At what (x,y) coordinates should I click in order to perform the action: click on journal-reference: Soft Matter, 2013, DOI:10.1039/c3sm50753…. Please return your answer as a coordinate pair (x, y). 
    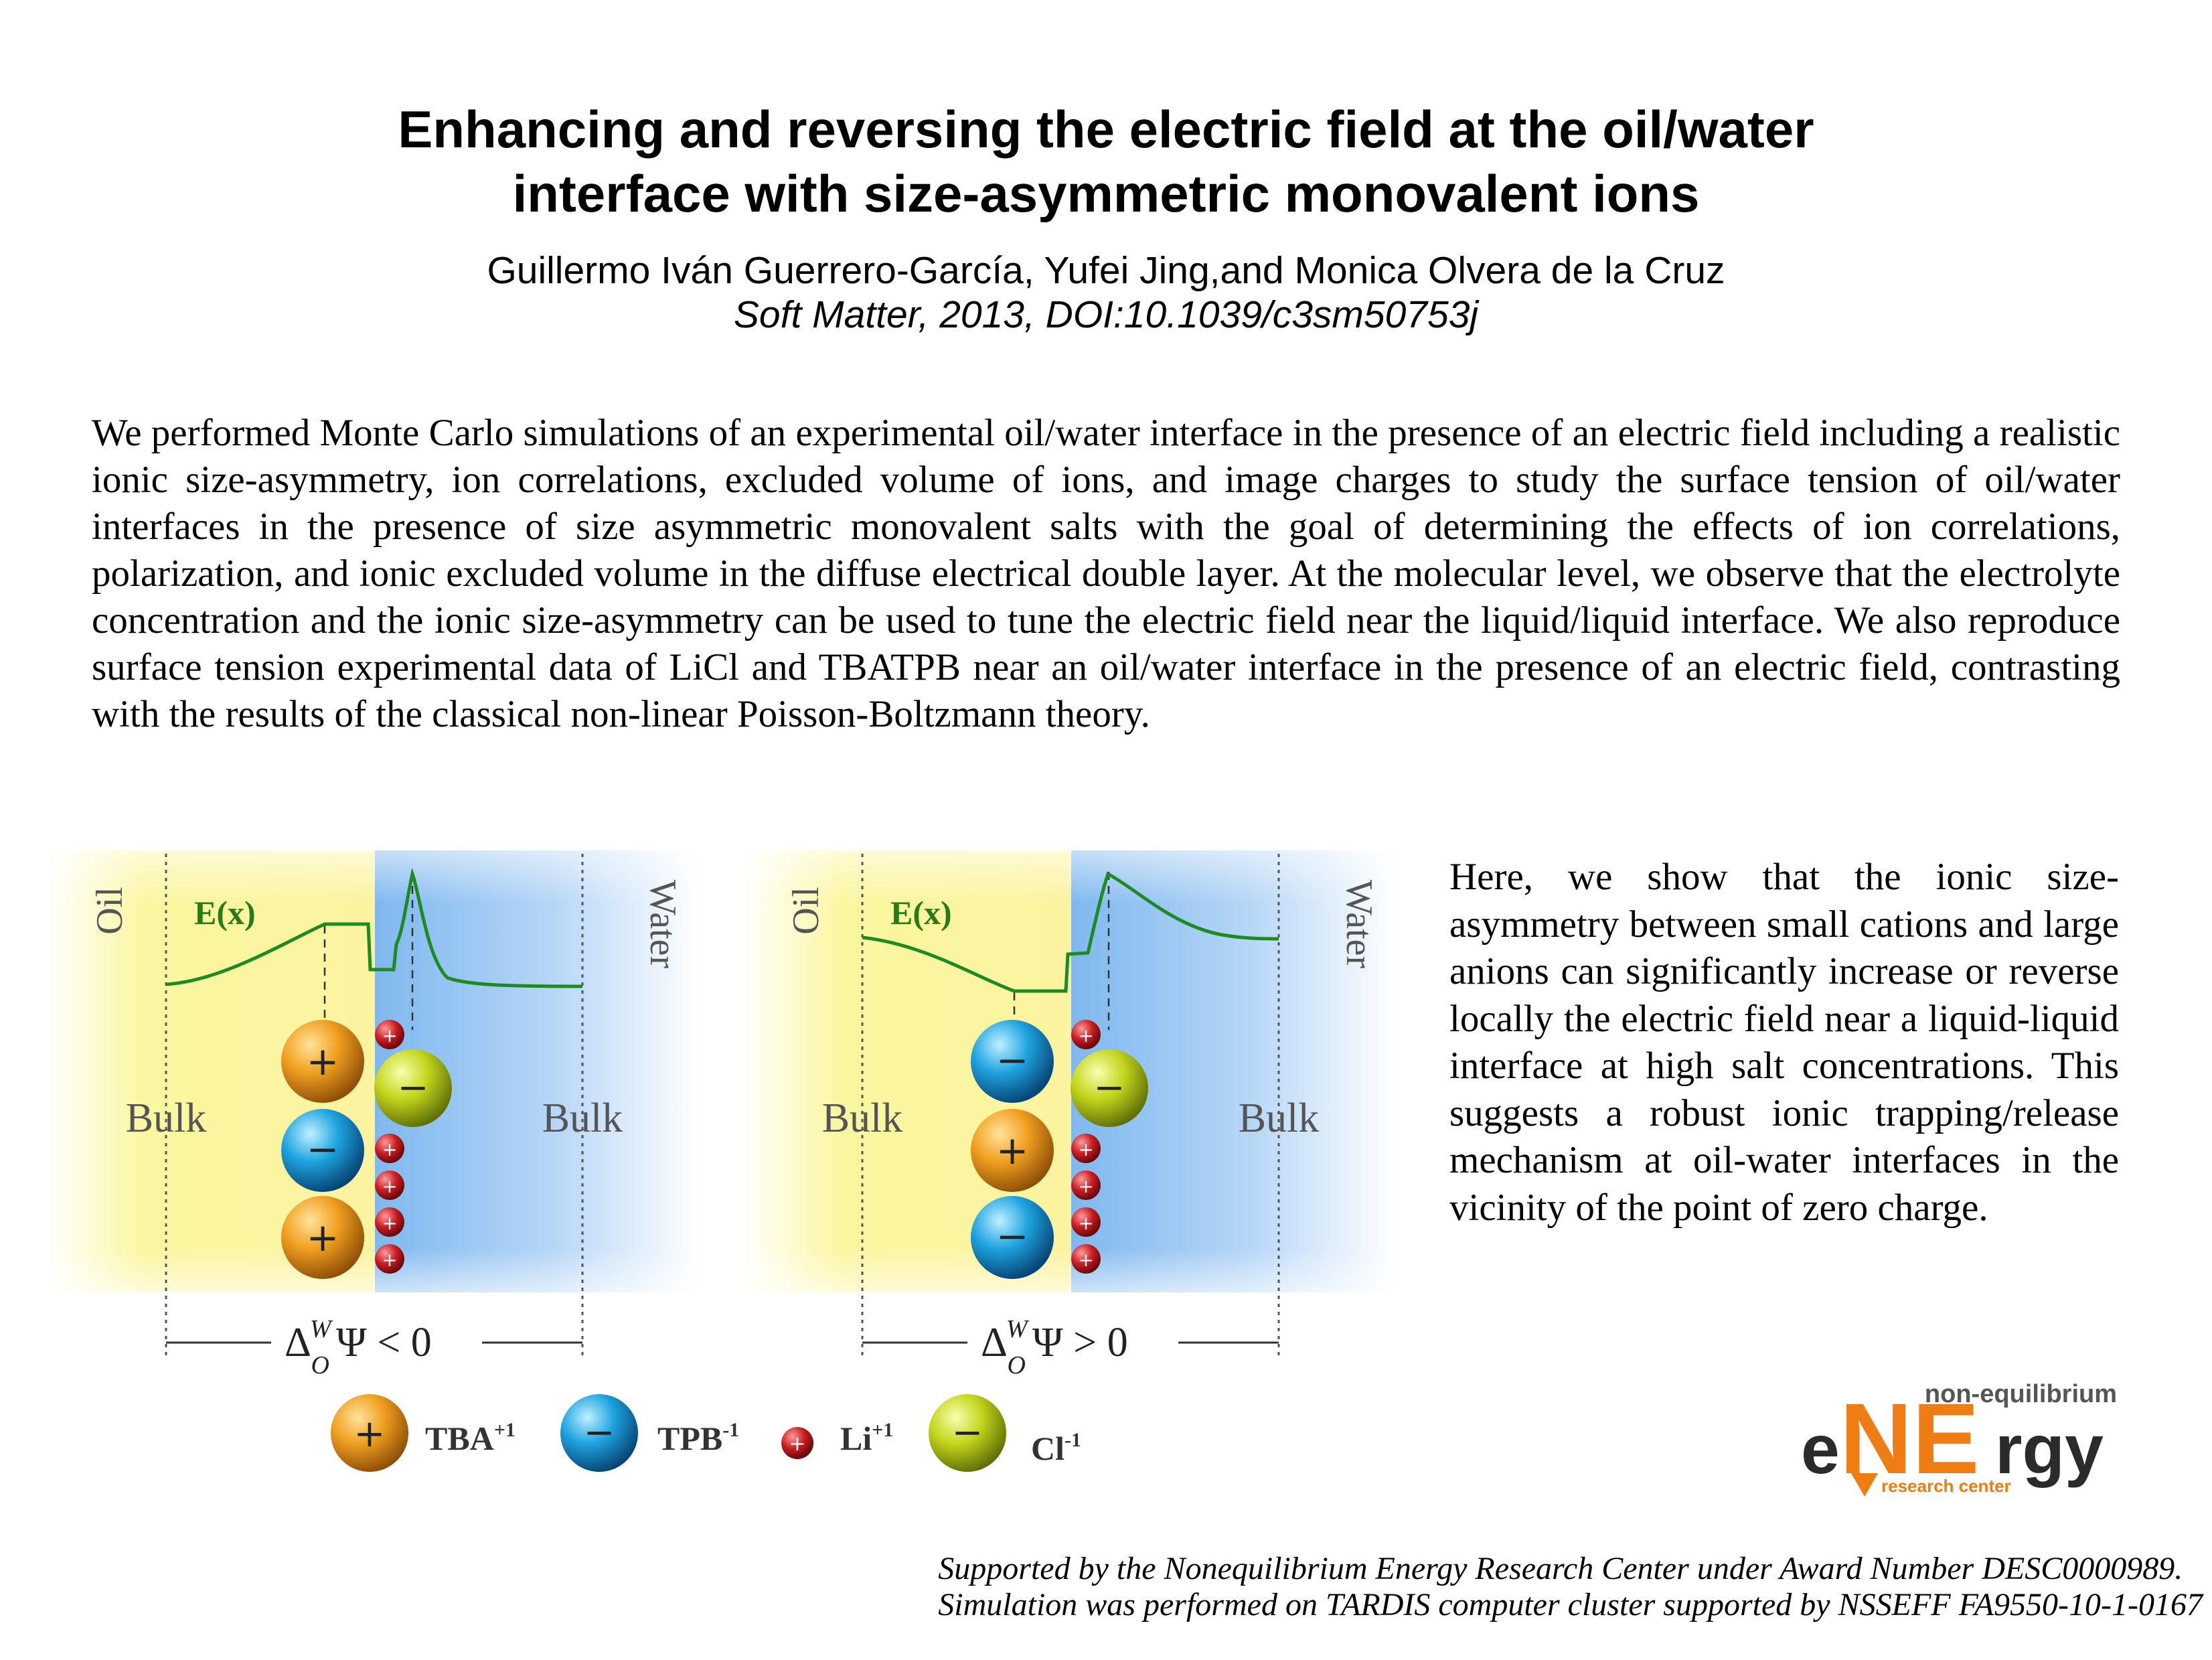
    Looking at the image, I should click on (1106, 314).